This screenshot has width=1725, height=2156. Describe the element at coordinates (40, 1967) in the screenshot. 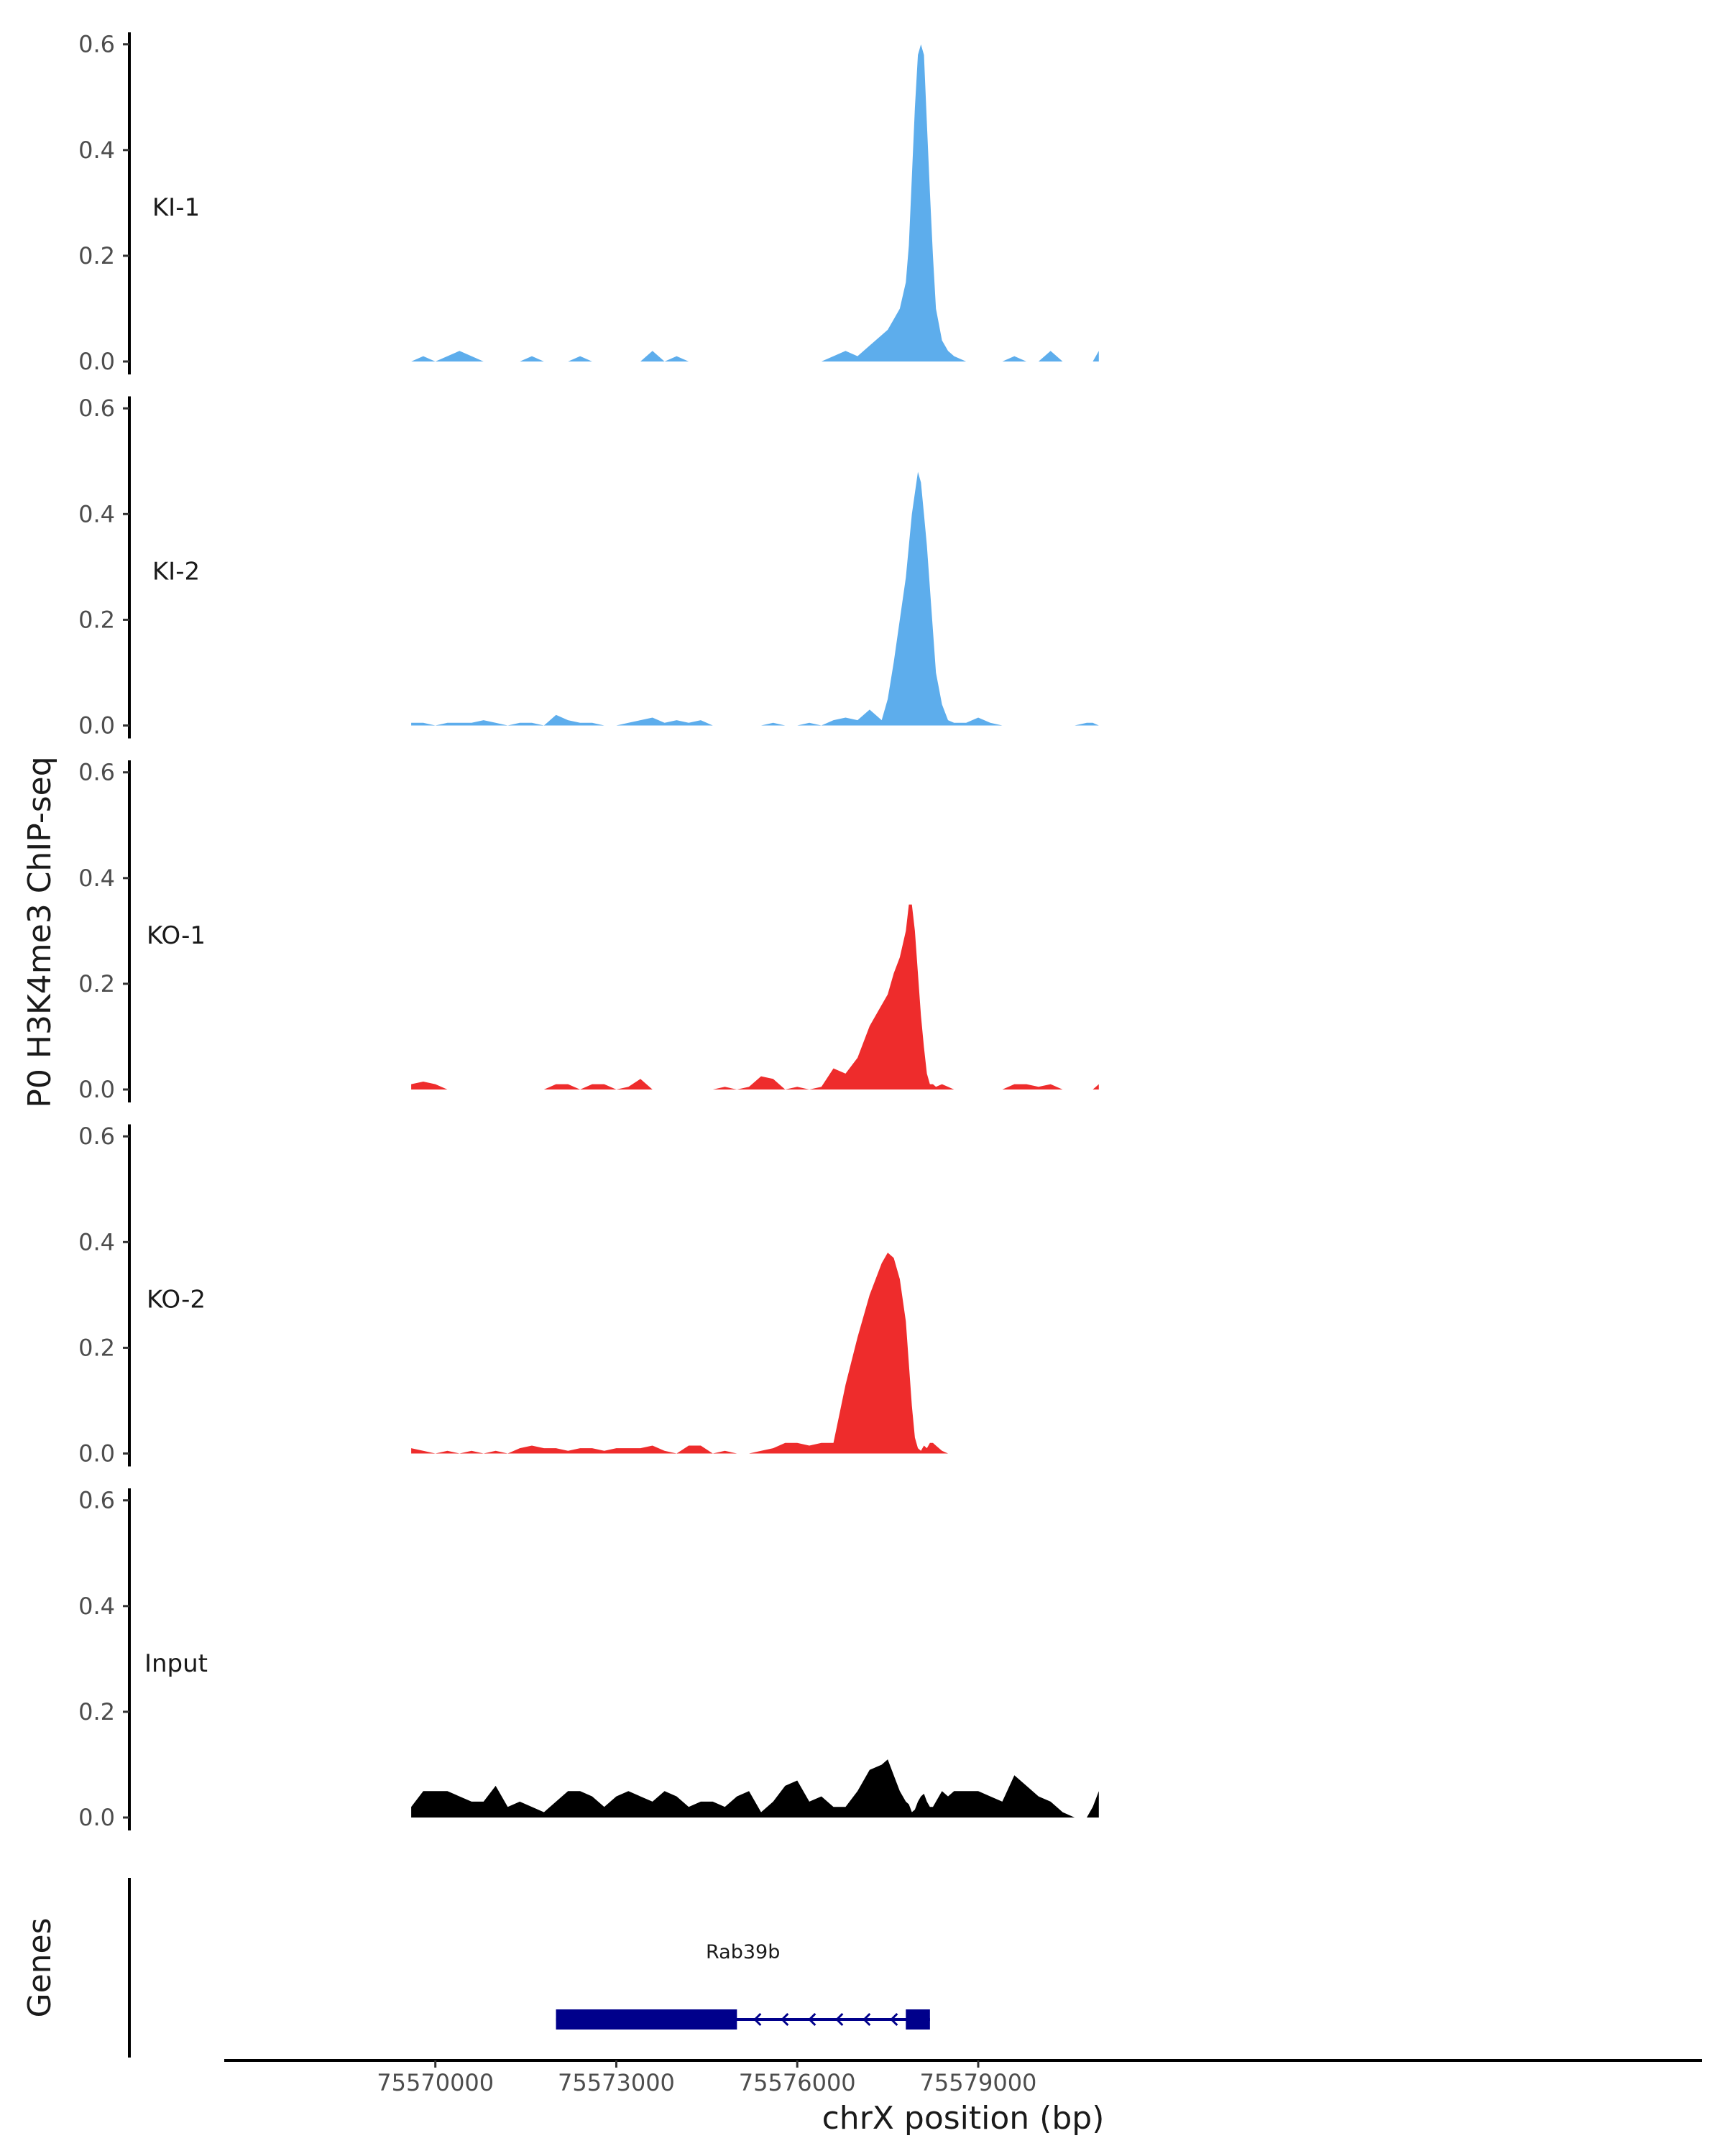

I see `genes-axis-title: Genes` at that location.